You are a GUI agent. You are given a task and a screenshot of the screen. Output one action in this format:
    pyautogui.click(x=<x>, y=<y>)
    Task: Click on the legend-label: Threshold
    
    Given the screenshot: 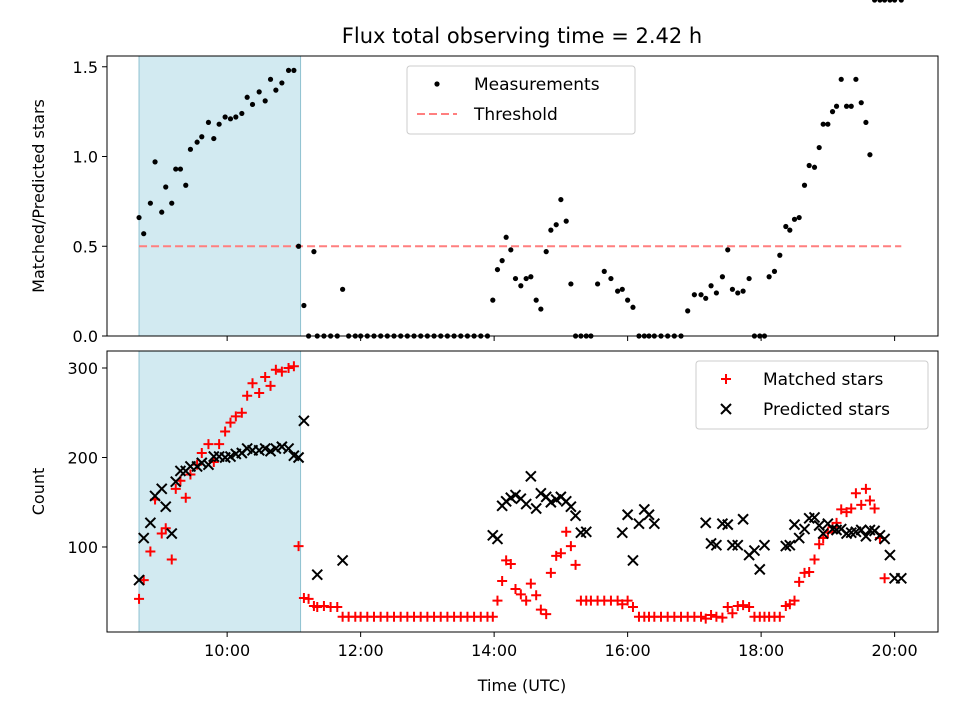 What is the action you would take?
    pyautogui.click(x=515, y=115)
    